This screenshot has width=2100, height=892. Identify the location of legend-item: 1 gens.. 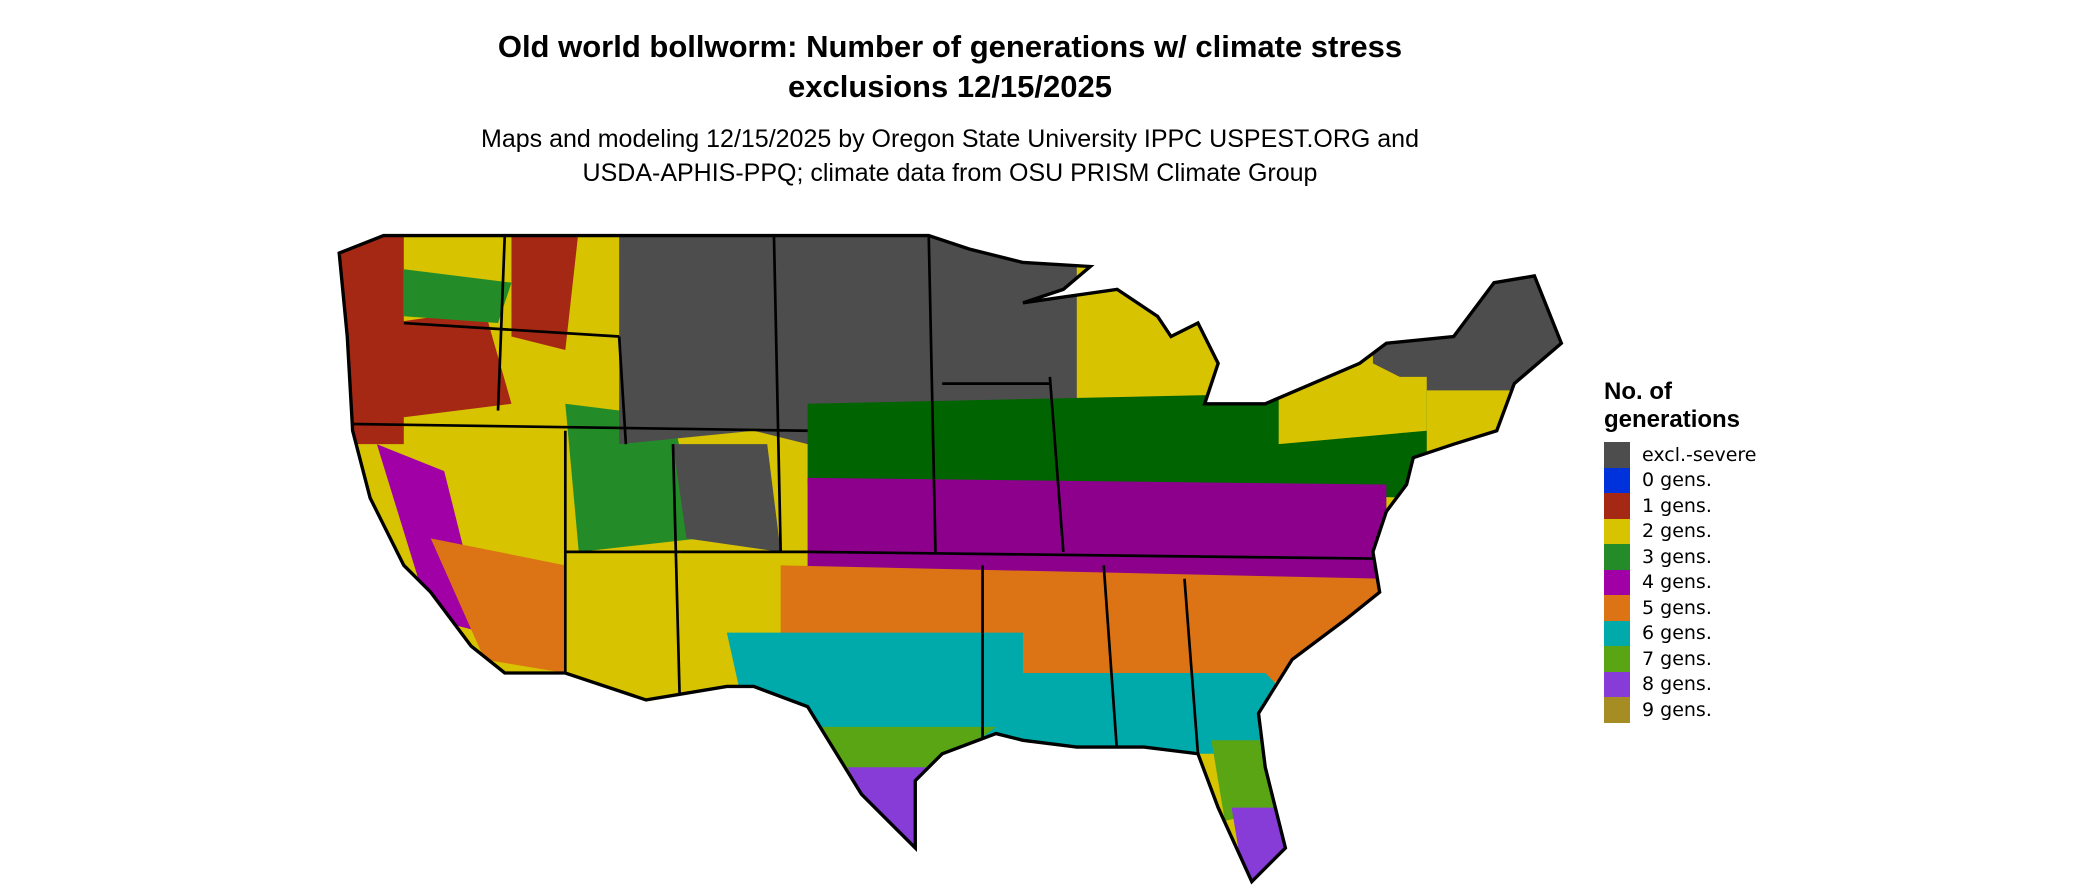
(1680, 506).